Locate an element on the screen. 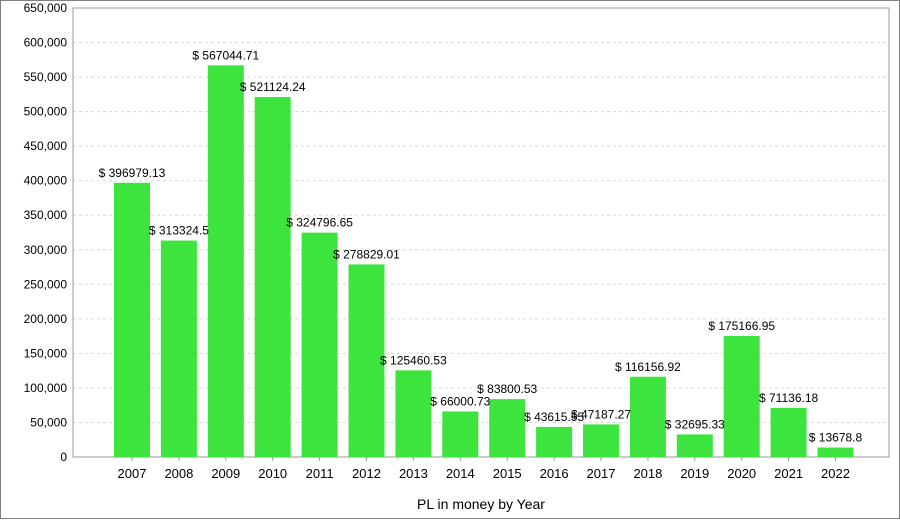 The height and width of the screenshot is (523, 900). x-tick-label: 2012 is located at coordinates (366, 473).